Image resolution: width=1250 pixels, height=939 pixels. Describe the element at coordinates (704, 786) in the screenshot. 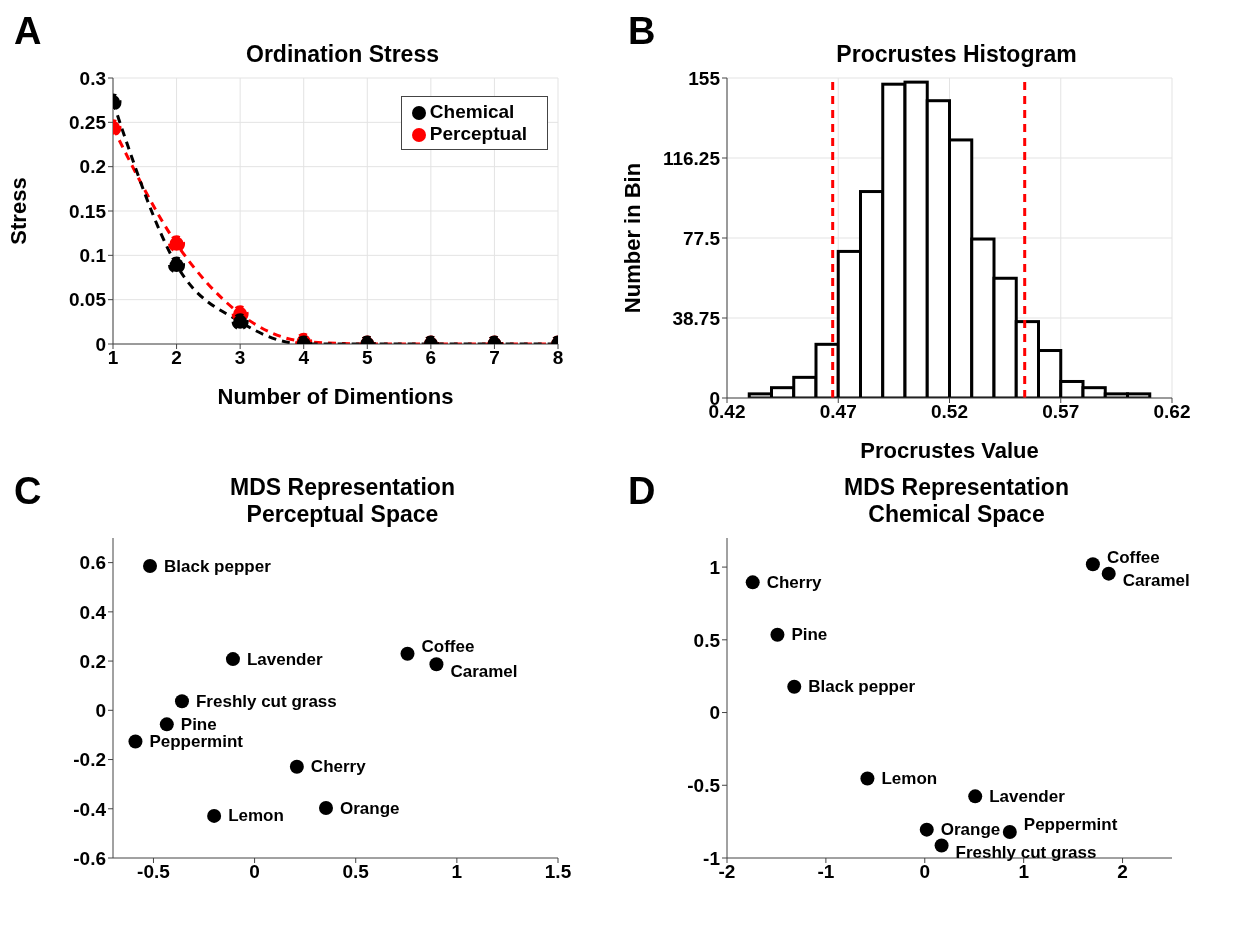

I see `y-tick-label: -0.5` at that location.